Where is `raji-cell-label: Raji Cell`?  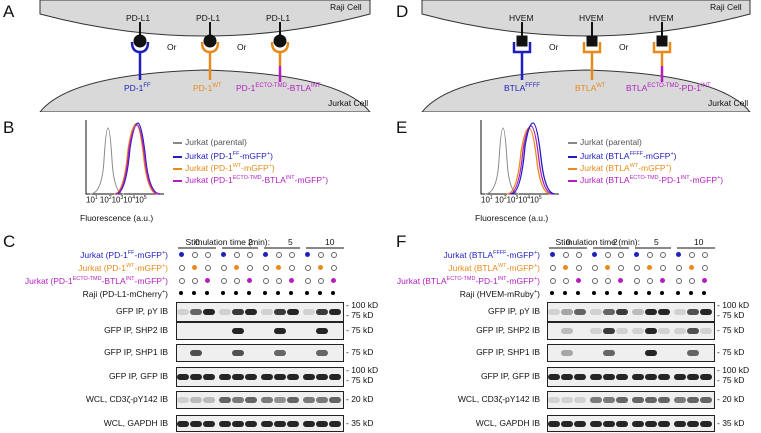 raji-cell-label: Raji Cell is located at coordinates (726, 7).